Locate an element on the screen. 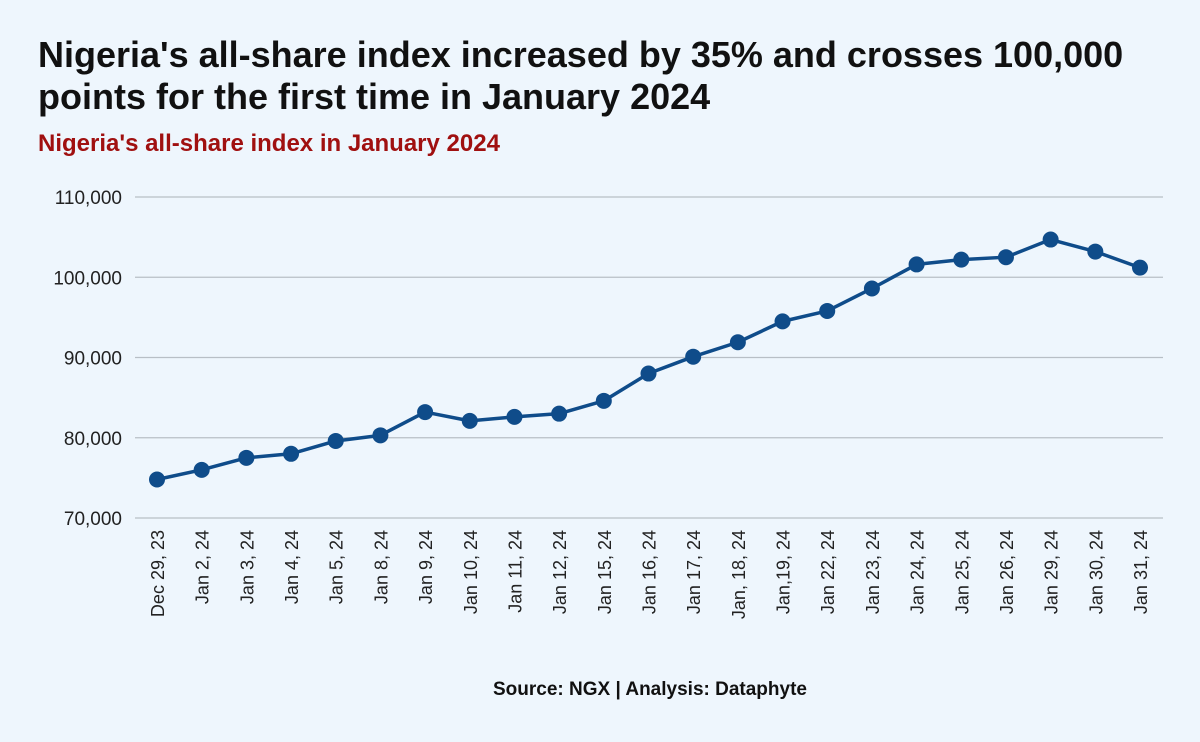 This screenshot has width=1200, height=742. x-tick-label: Jan 8, 24 is located at coordinates (381, 567).